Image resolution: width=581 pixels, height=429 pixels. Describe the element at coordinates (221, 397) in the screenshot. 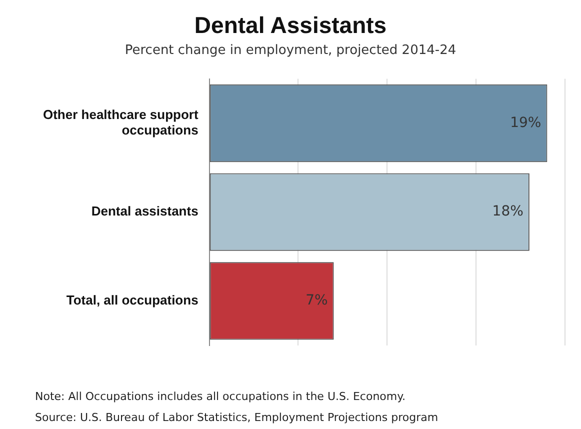

I see `text: Note: All Occupations includes all occupations in the U.S. Economy.` at that location.